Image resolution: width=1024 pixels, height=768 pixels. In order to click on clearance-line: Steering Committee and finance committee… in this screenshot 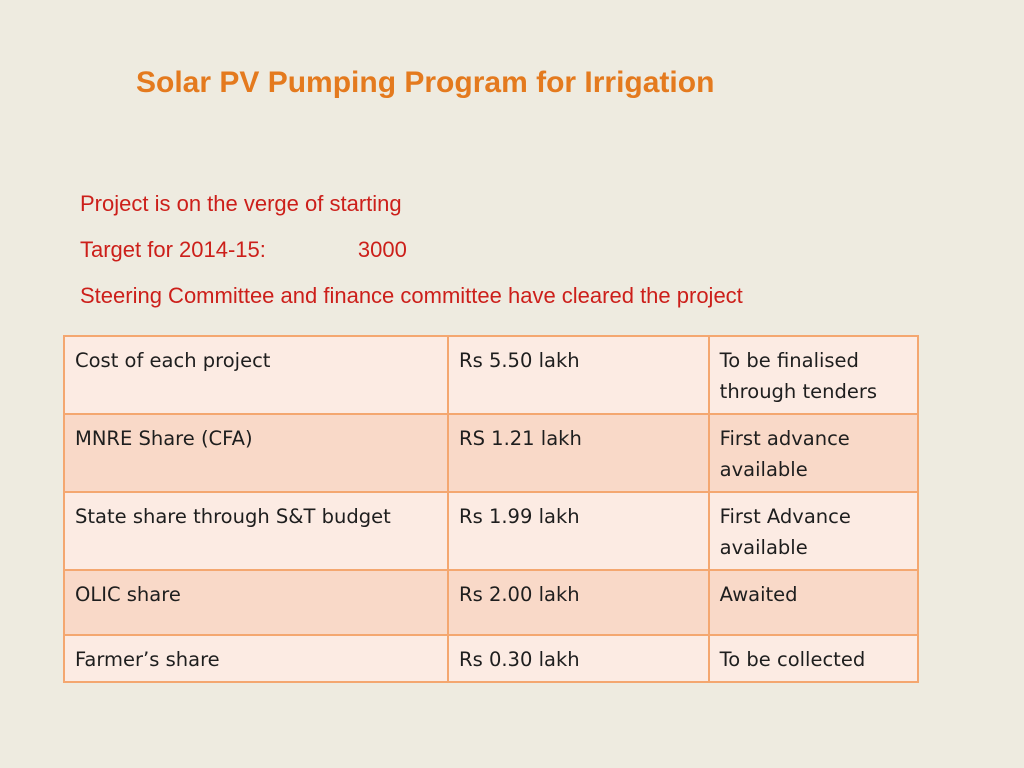, I will do `click(411, 295)`.